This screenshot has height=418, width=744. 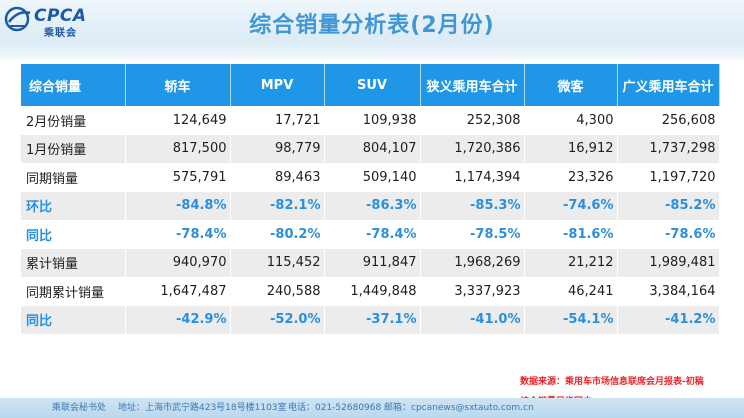 I want to click on header-band, so click(x=372, y=30).